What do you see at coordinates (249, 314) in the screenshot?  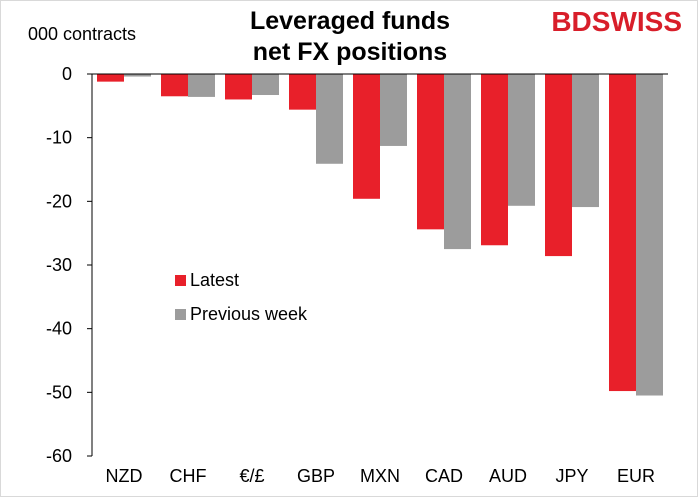 I see `legend-label-previous: Previous week` at bounding box center [249, 314].